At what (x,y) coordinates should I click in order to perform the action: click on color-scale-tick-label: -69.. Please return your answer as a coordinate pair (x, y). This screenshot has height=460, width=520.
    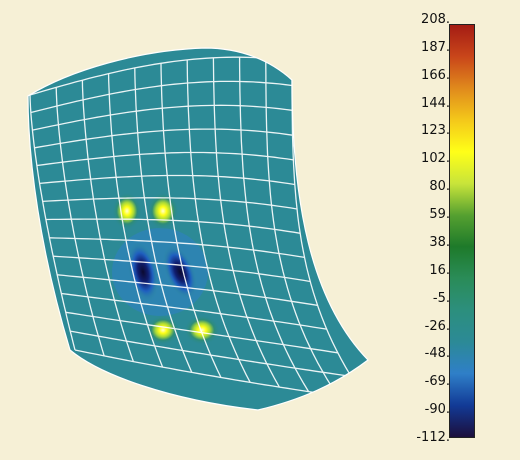
    Looking at the image, I should click on (437, 382).